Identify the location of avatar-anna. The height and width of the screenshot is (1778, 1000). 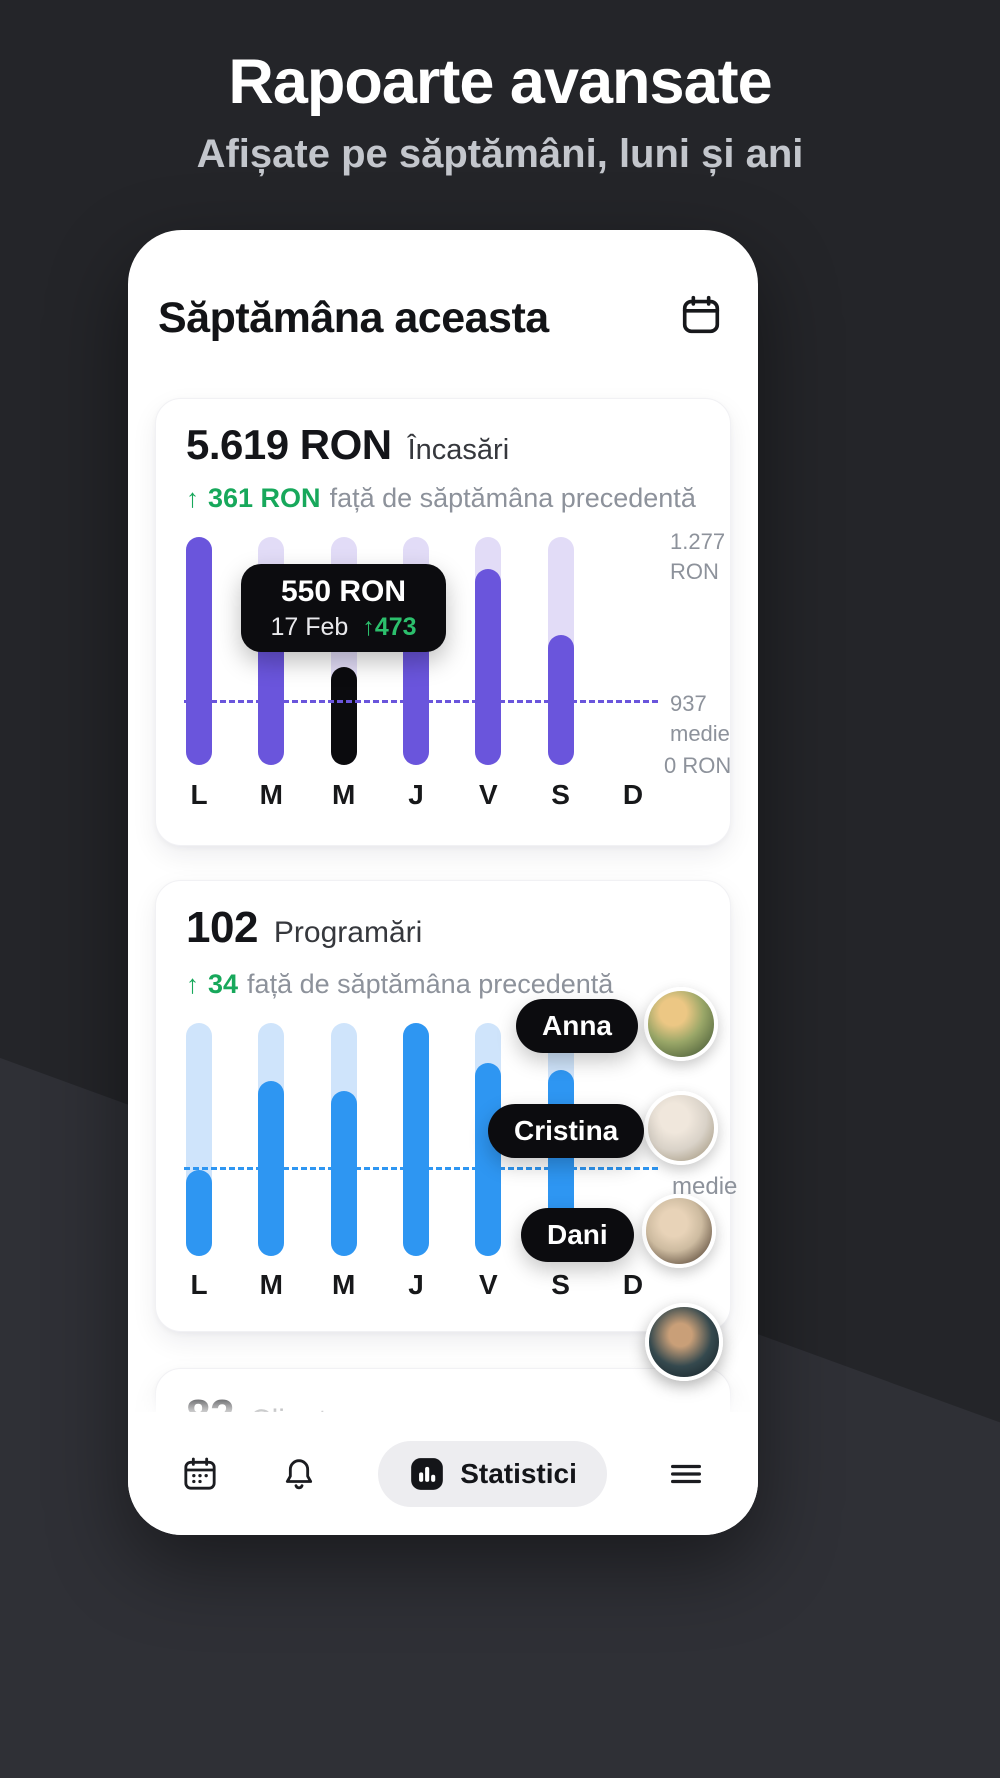
(681, 1024).